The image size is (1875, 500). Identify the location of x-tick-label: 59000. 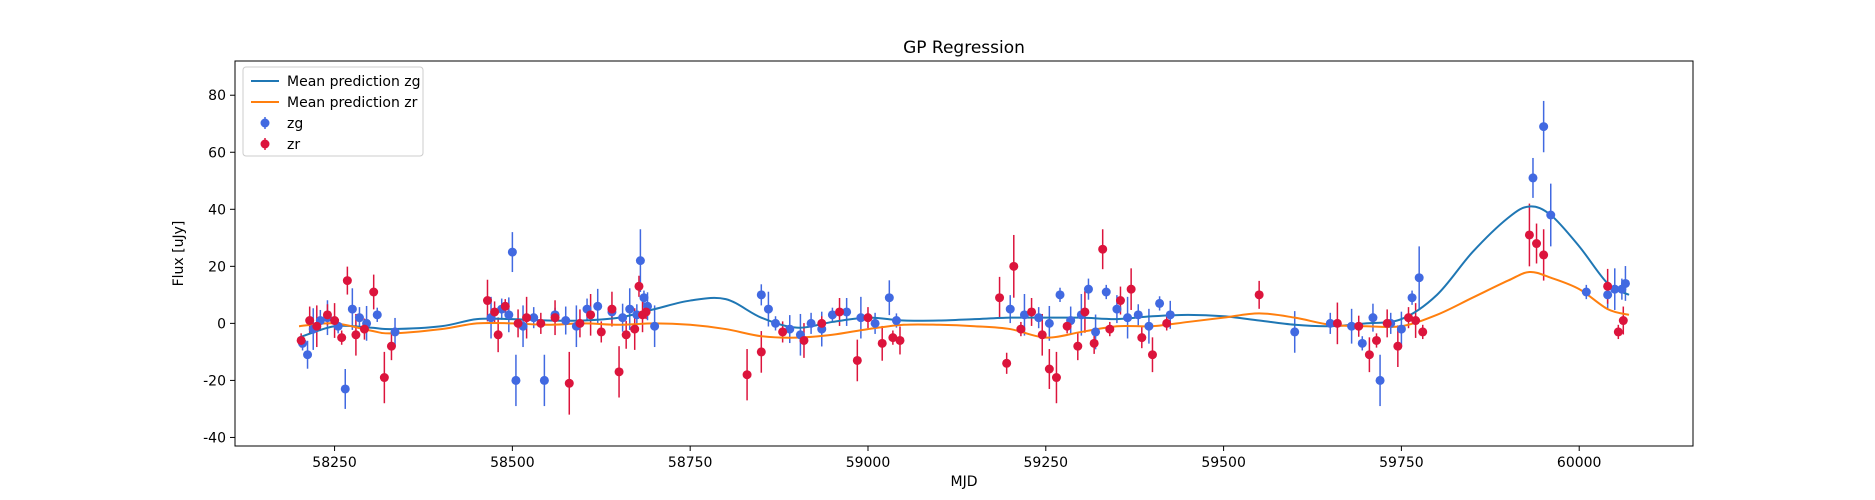
(868, 463).